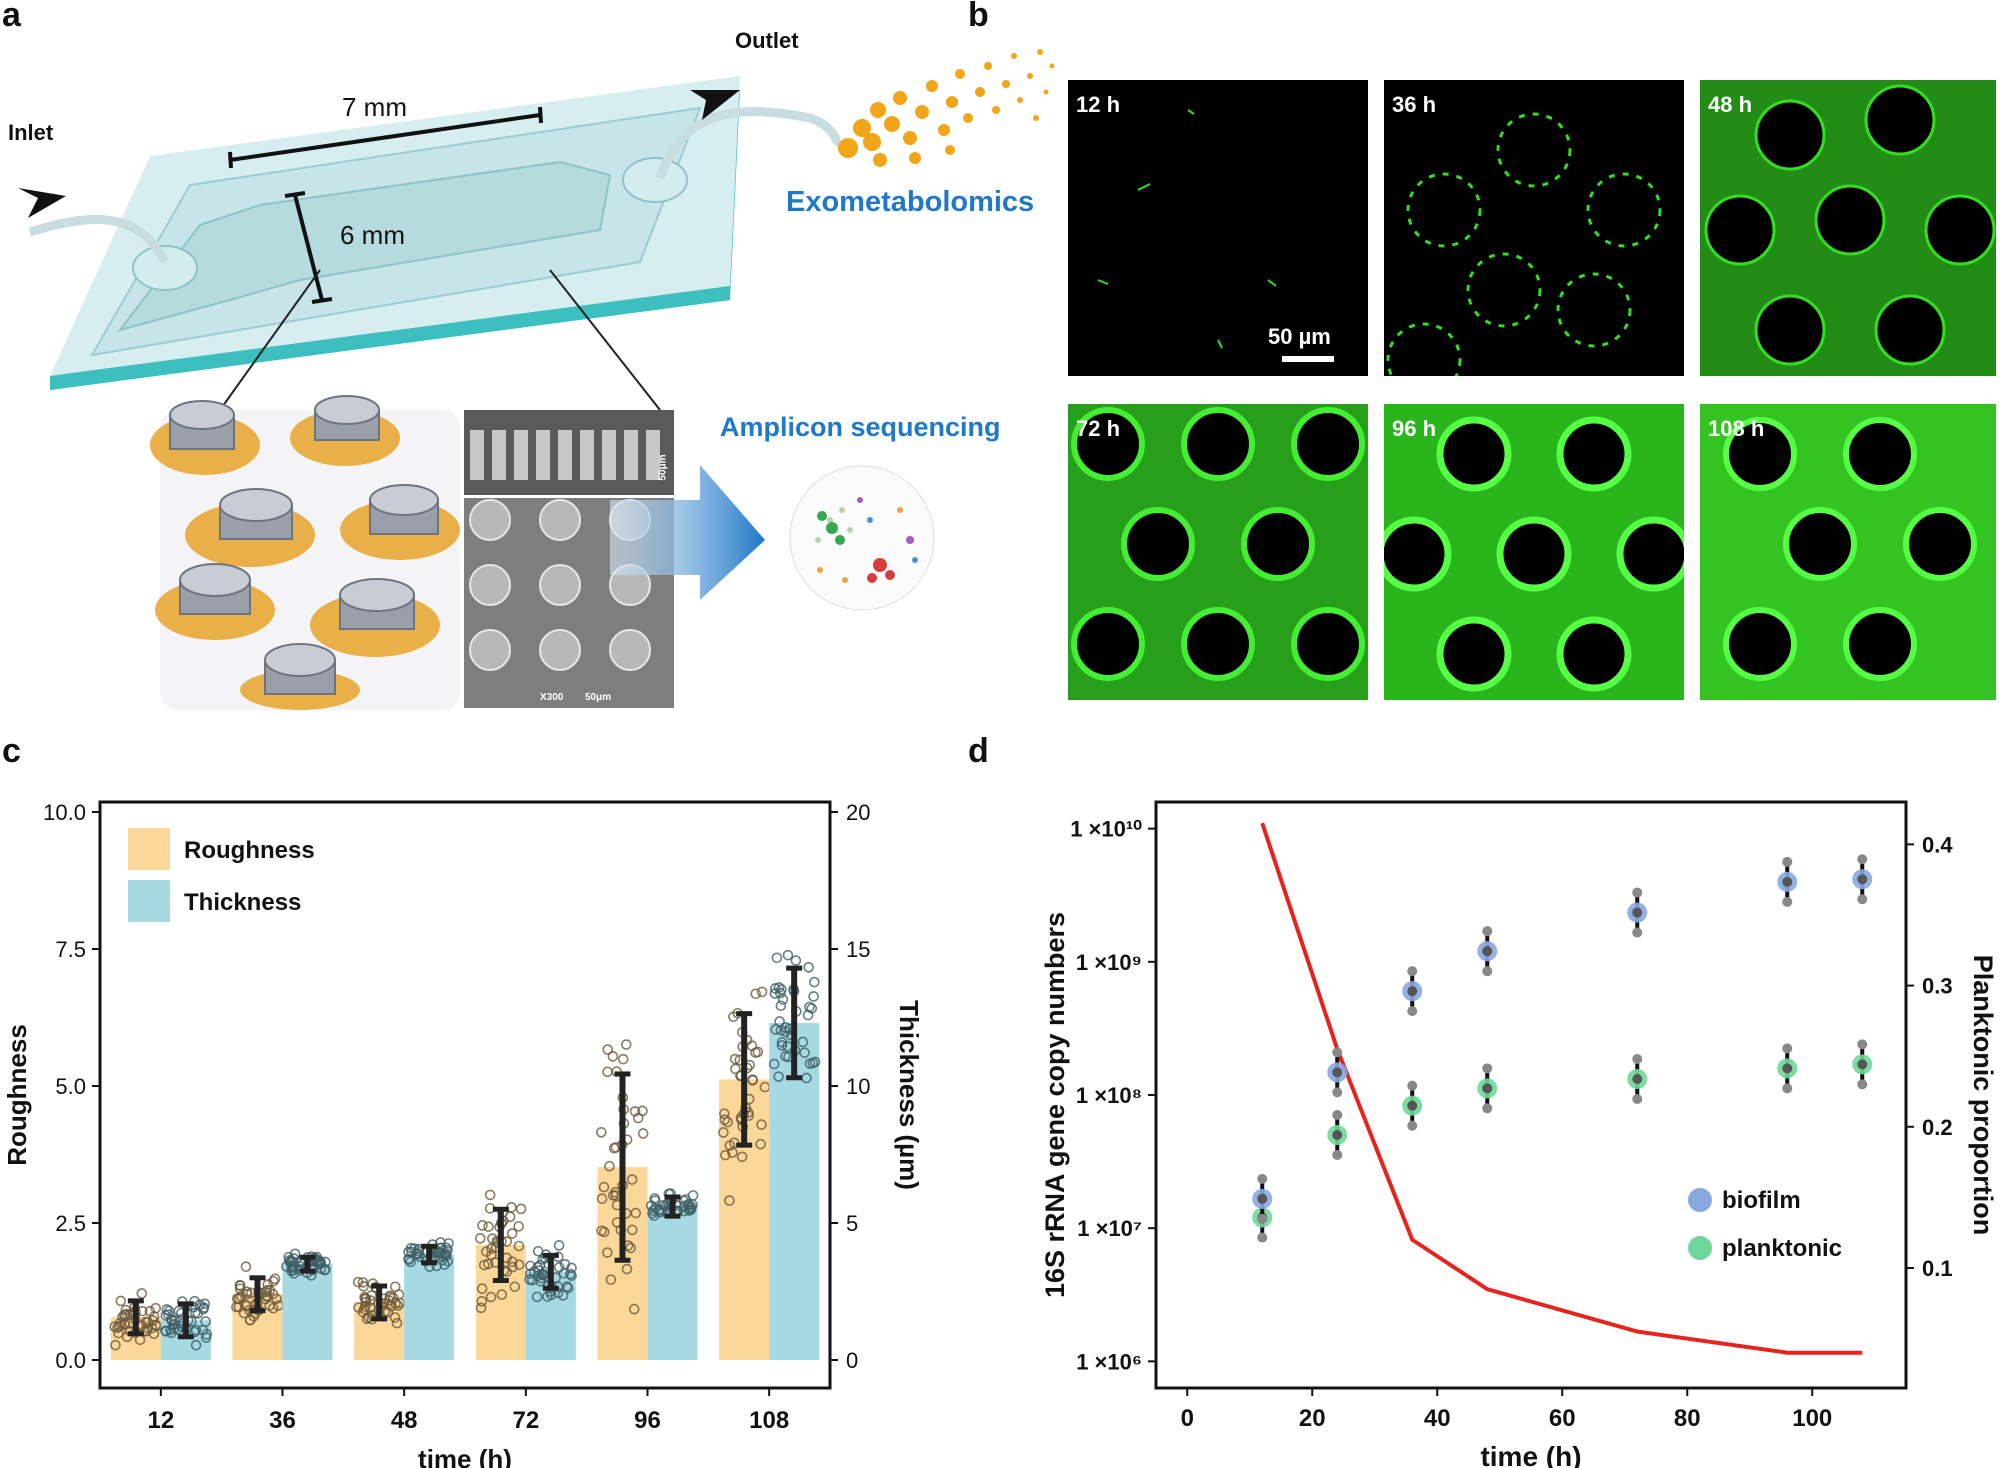  I want to click on legend-label-planktonic: planktonic, so click(1782, 1248).